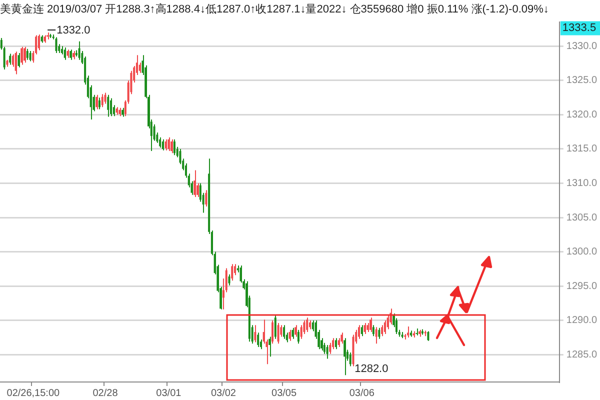 The image size is (600, 400). What do you see at coordinates (579, 28) in the screenshot?
I see `text: 1333.5` at bounding box center [579, 28].